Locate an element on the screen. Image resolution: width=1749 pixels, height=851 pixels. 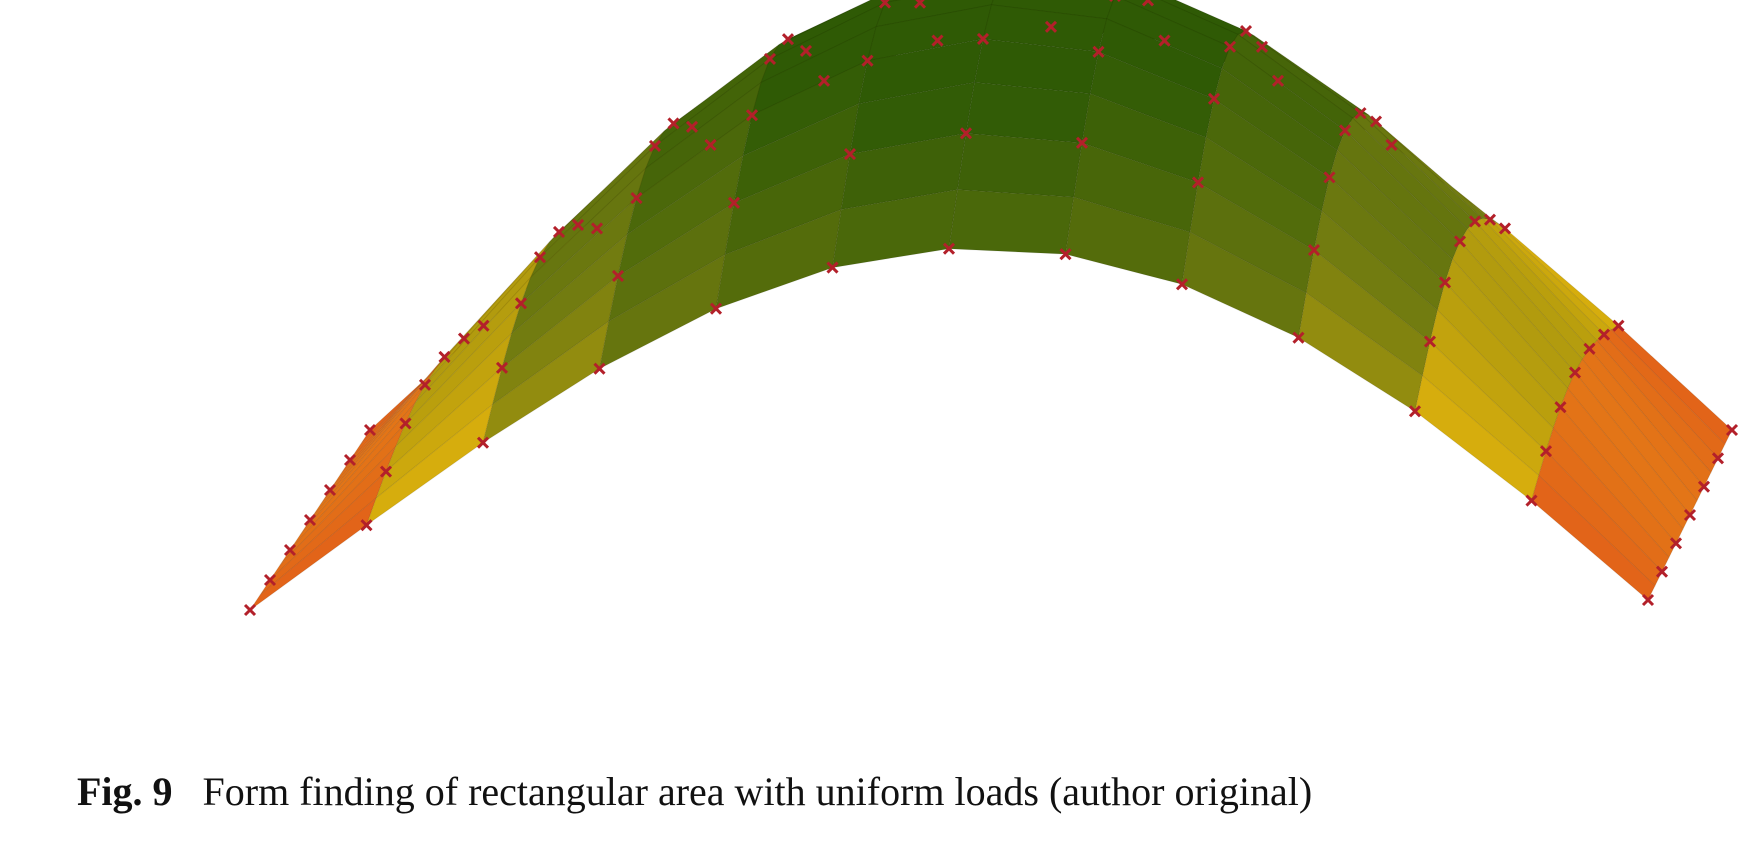
figure-label: Fig. 9 is located at coordinates (125, 791).